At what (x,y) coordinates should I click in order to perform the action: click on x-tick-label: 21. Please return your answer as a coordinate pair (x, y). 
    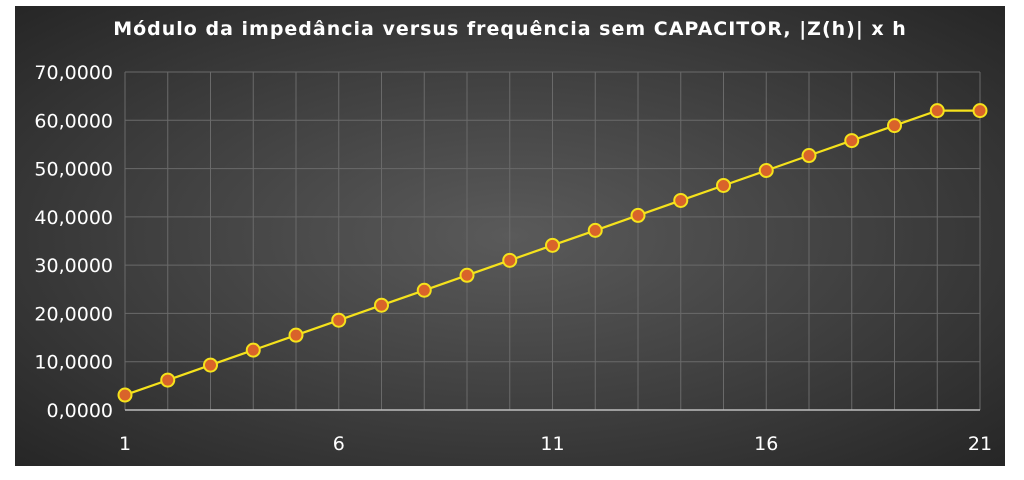
    Looking at the image, I should click on (980, 444).